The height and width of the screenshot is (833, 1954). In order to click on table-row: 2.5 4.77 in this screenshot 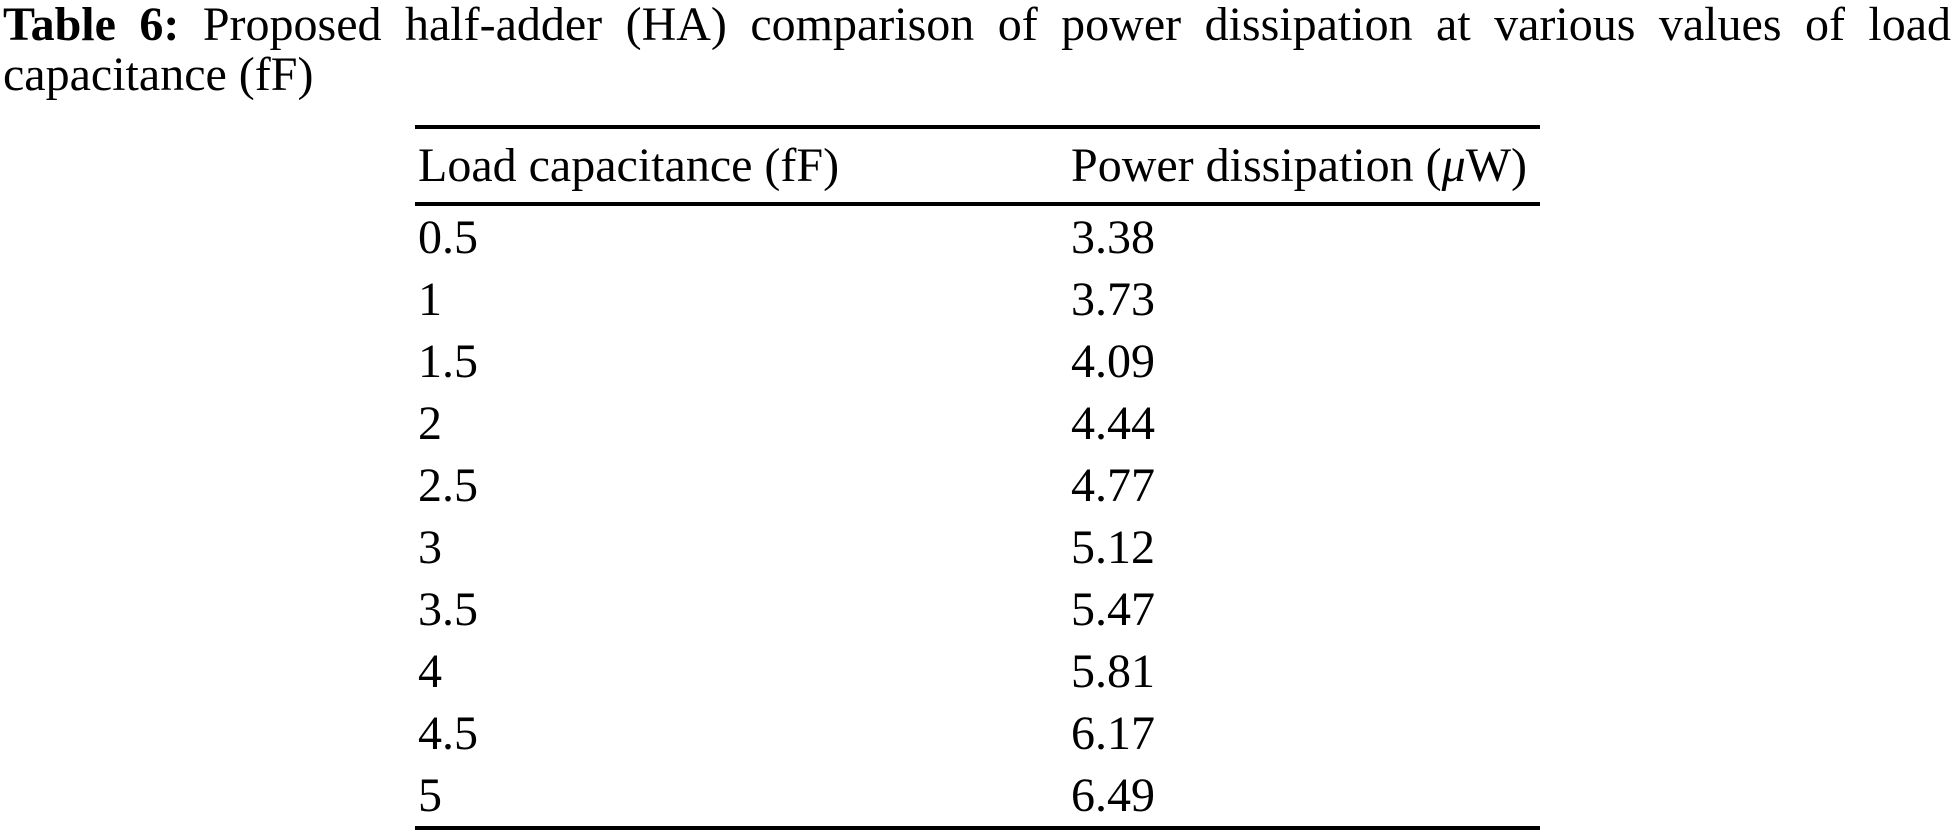, I will do `click(977, 485)`.